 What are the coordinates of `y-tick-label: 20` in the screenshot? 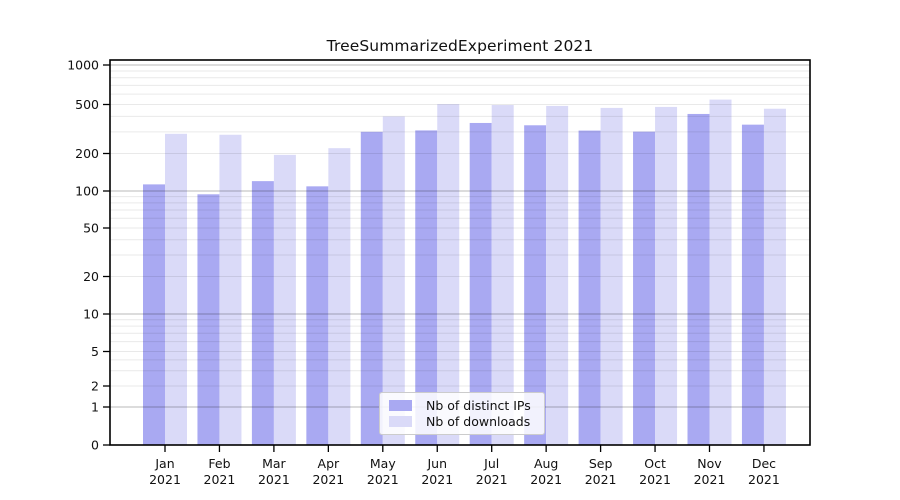 It's located at (91, 276).